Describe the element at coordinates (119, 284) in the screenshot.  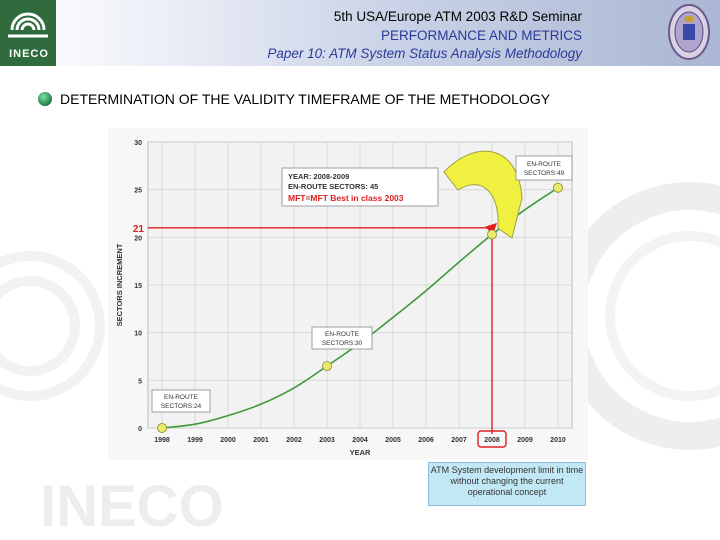
I see `y-axis-label: SECTORS INCREMENT` at that location.